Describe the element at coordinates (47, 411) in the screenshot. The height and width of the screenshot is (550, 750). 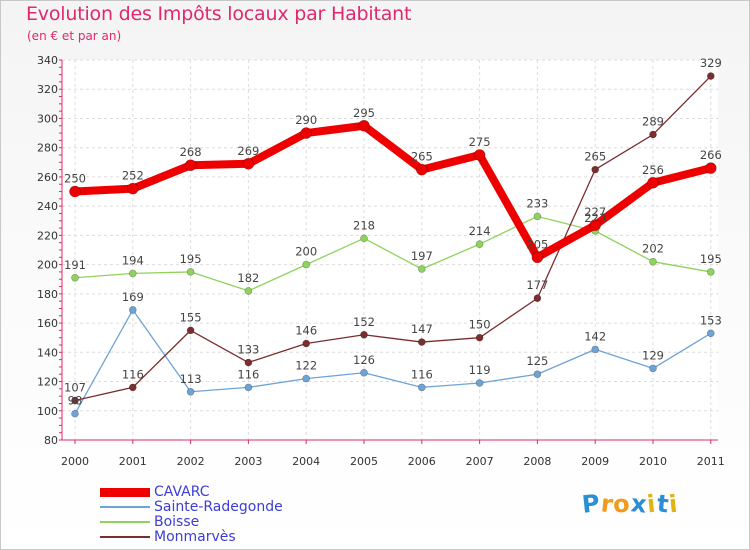
I see `y-tick-label: 100` at that location.